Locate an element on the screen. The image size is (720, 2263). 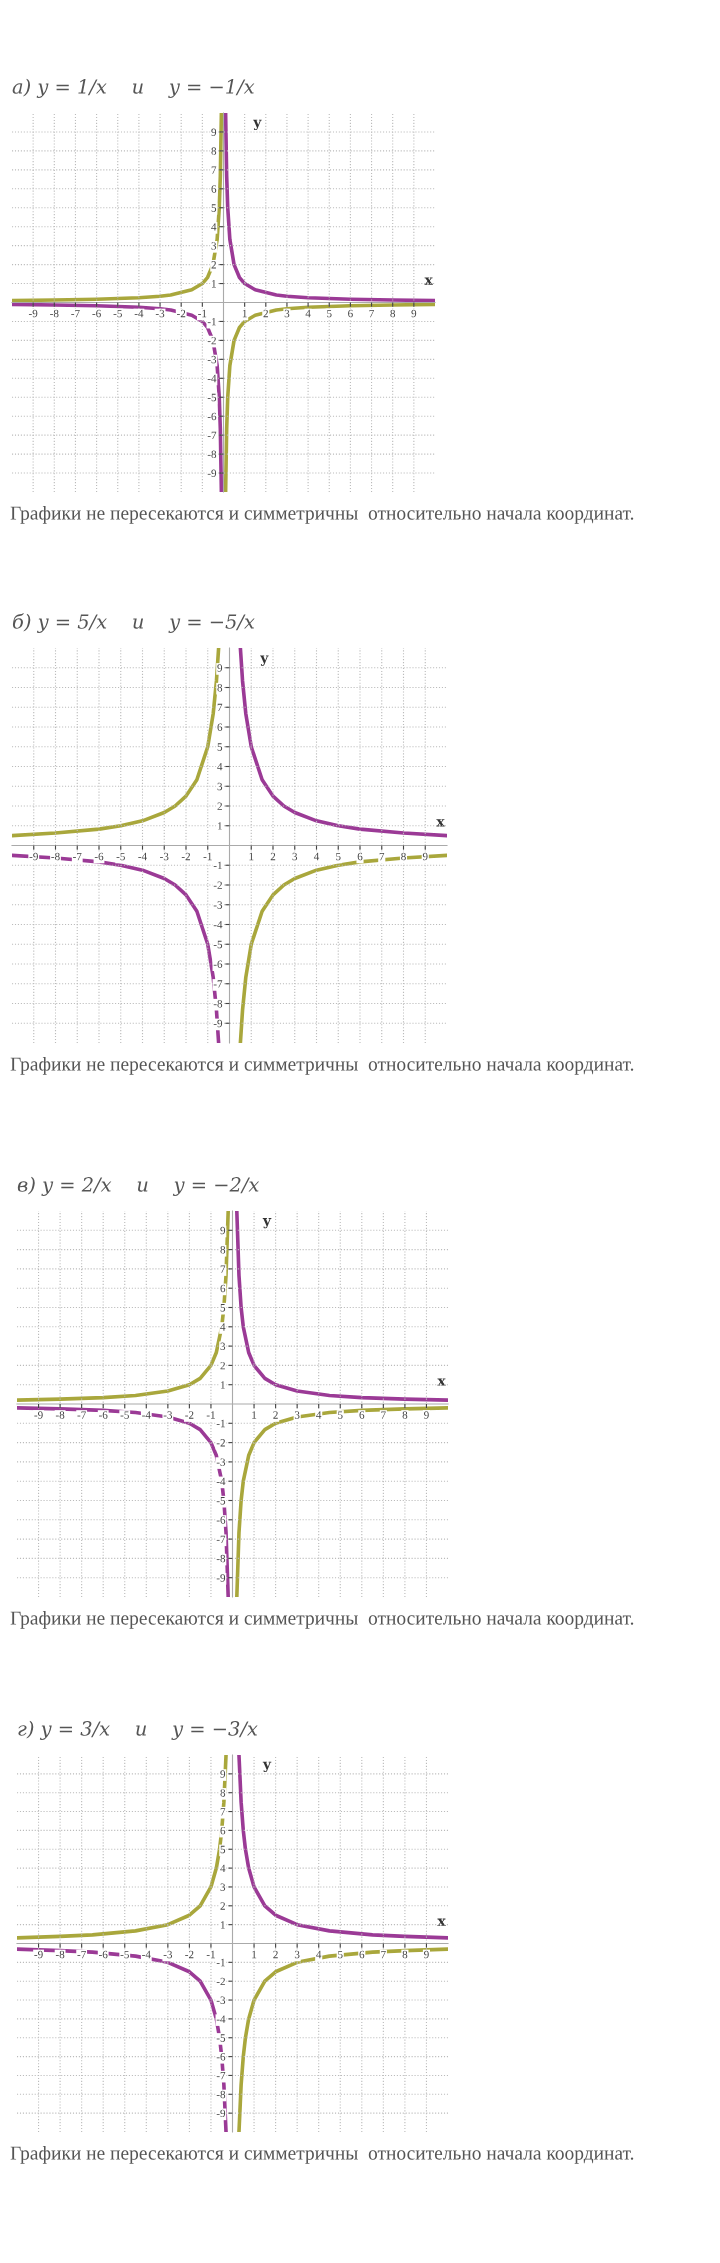
chart-title: в) y = 2/x и y = −2/x is located at coordinates (138, 1186).